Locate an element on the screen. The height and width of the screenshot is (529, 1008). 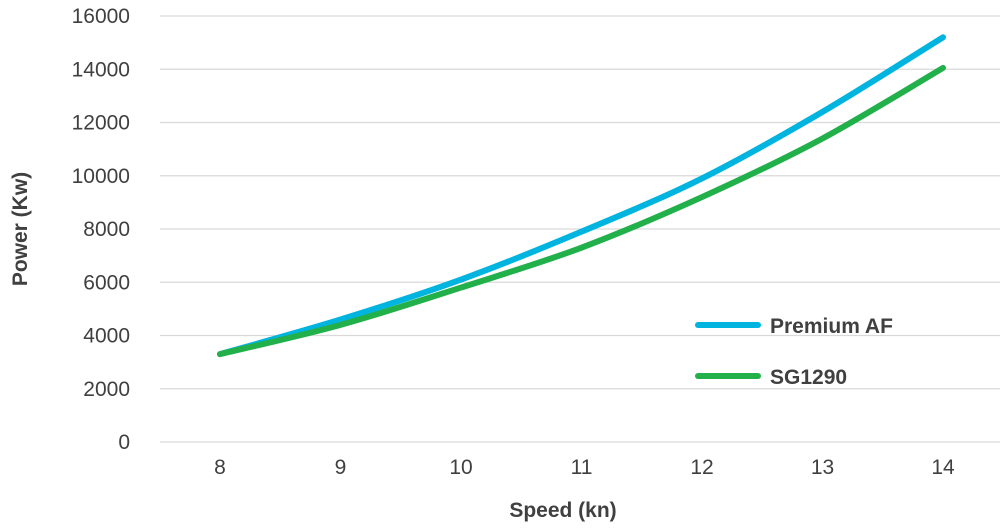
x-axis-title: Speed (kn) is located at coordinates (562, 510).